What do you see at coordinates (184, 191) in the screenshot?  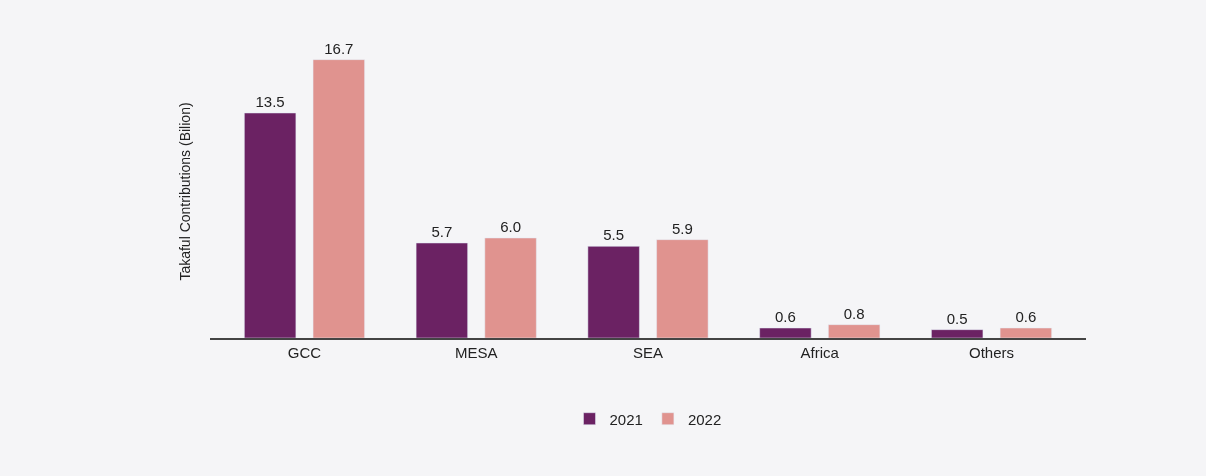 I see `y-axis-title: Takaful Contributions (Bilion)` at bounding box center [184, 191].